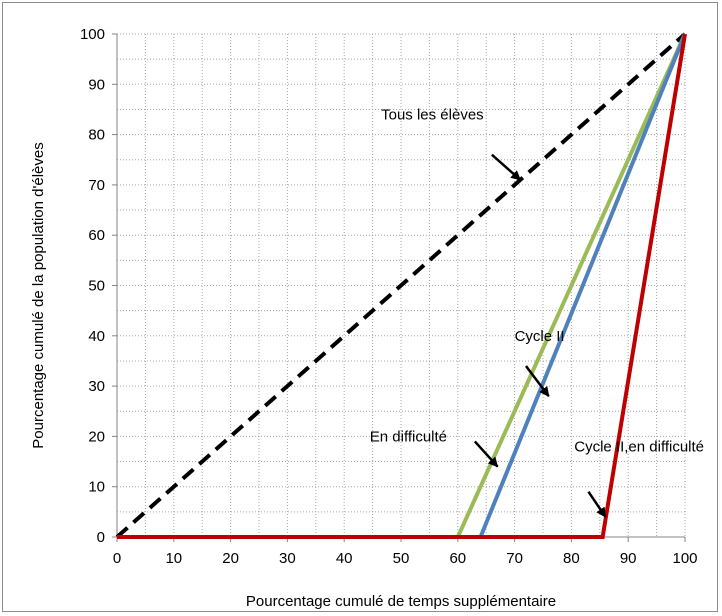  I want to click on x-tick-label: 80, so click(571, 558).